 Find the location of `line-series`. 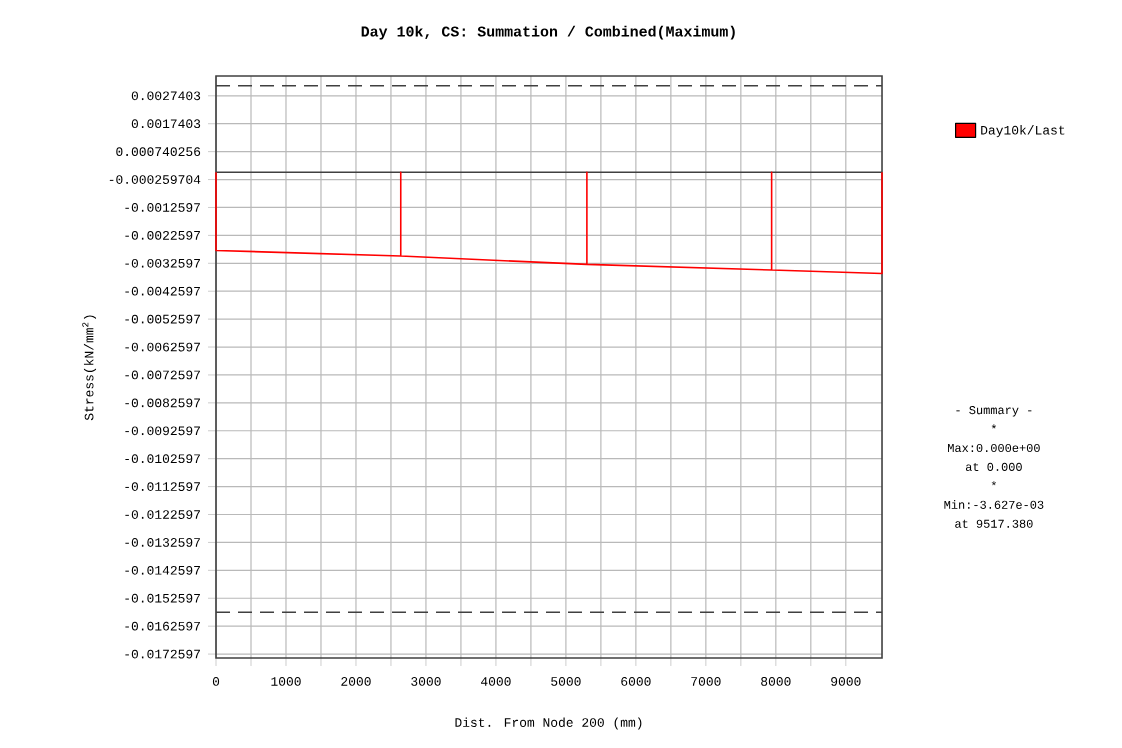

line-series is located at coordinates (549, 223).